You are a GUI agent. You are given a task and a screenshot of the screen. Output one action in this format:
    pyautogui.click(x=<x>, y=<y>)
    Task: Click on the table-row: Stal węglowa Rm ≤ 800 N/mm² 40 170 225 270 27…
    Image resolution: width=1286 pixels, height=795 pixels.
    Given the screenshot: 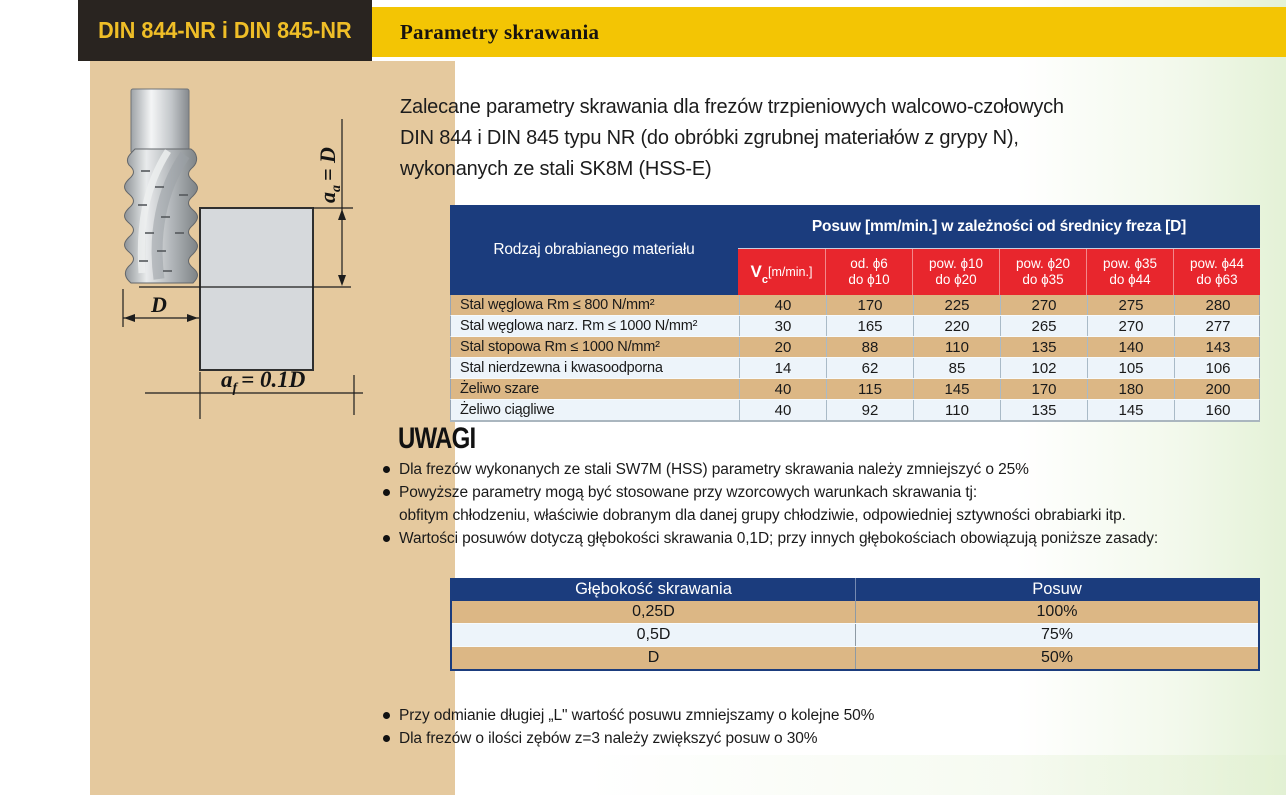 What is the action you would take?
    pyautogui.click(x=855, y=305)
    